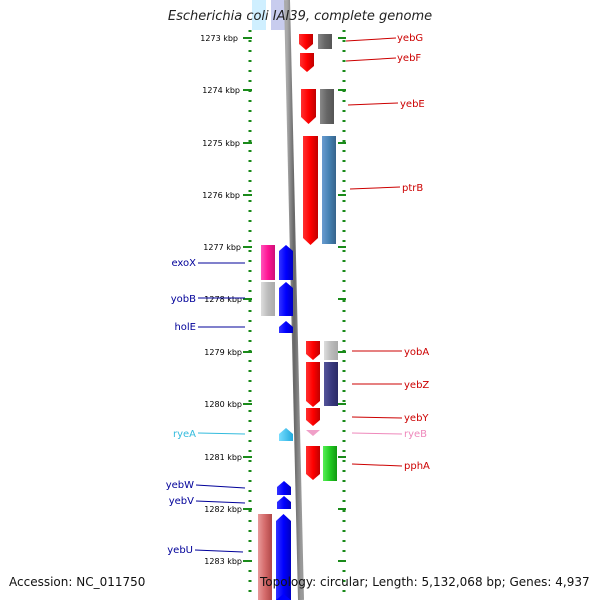  Describe the element at coordinates (416, 385) in the screenshot. I see `gene-label-yebZ: yebZ` at that location.